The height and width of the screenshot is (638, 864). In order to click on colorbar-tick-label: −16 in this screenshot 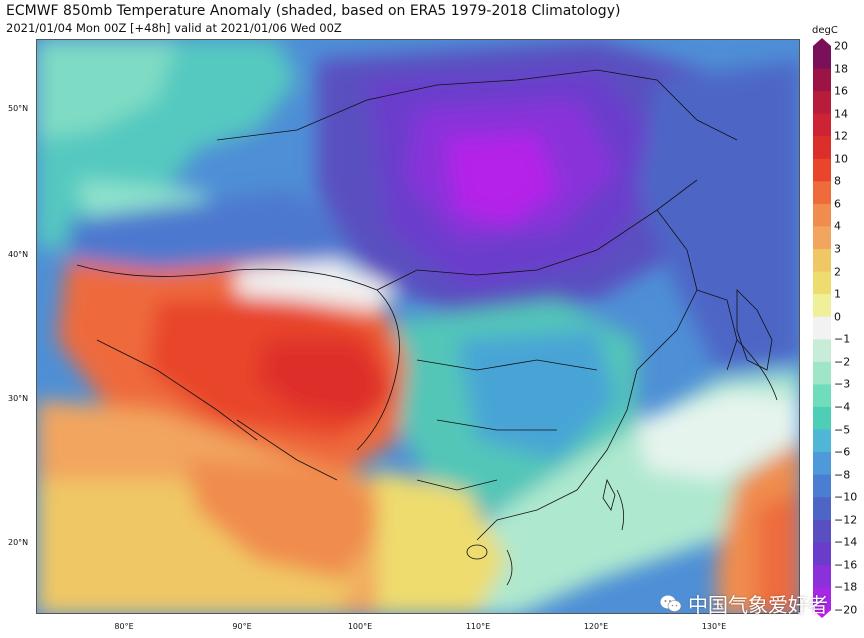, I will do `click(846, 565)`.